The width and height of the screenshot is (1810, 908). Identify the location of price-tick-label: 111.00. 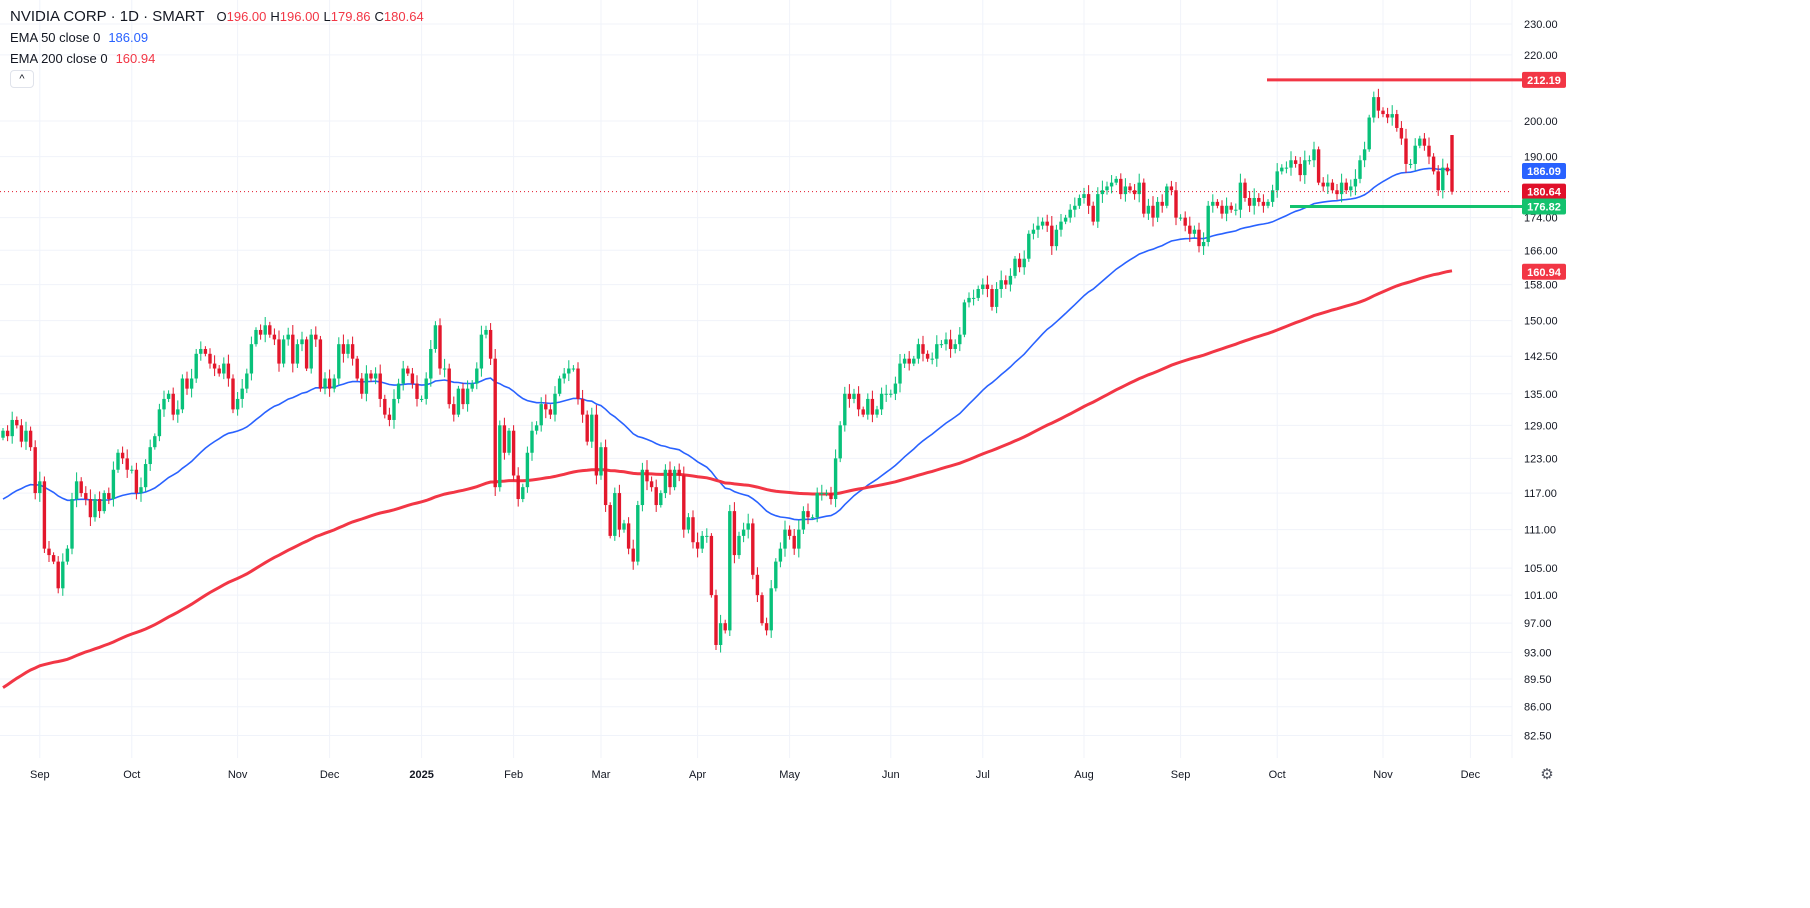
(1540, 531).